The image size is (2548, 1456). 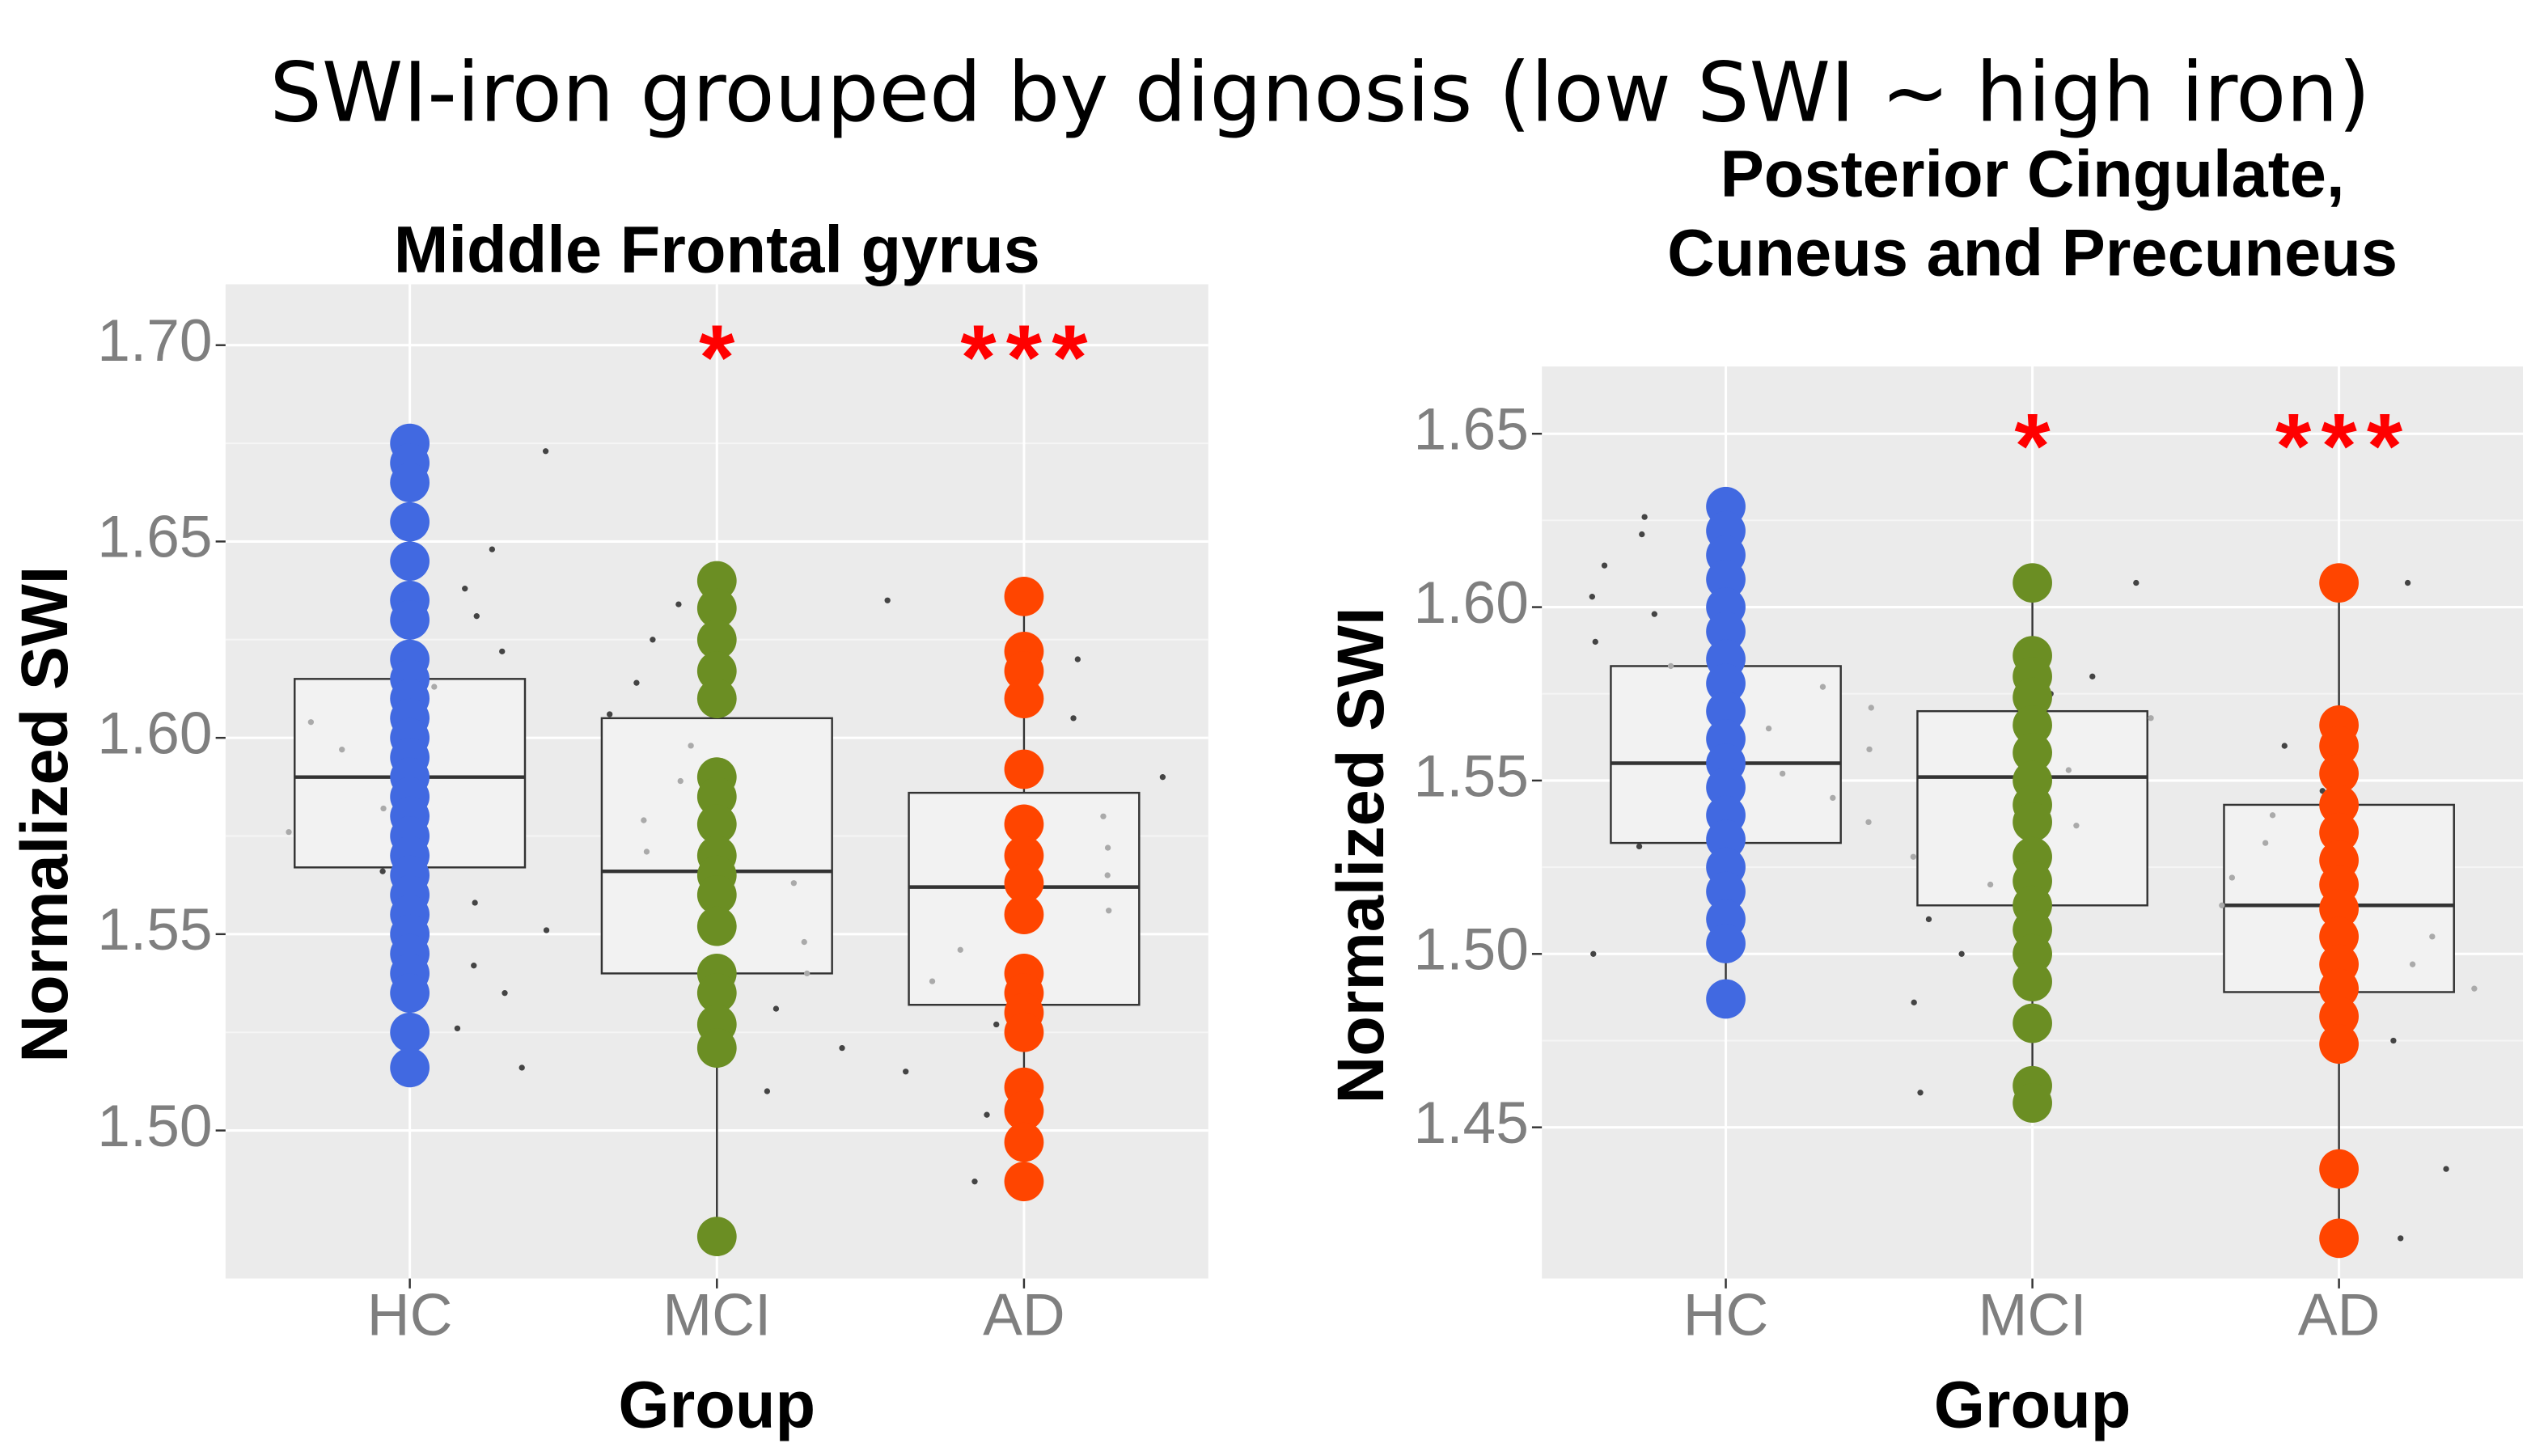 What do you see at coordinates (154, 341) in the screenshot?
I see `y-tick-label: 1.70` at bounding box center [154, 341].